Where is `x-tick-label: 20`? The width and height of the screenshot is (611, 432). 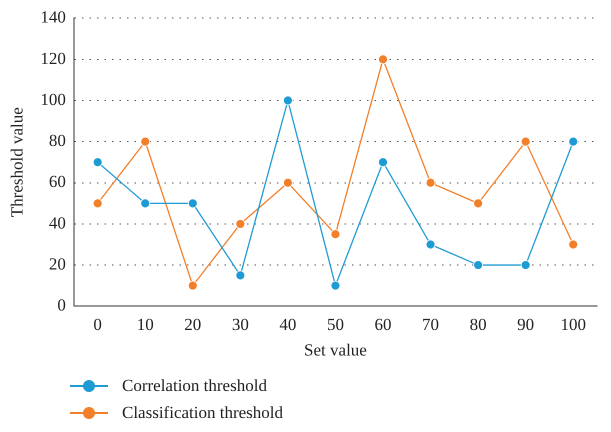
x-tick-label: 20 is located at coordinates (193, 324).